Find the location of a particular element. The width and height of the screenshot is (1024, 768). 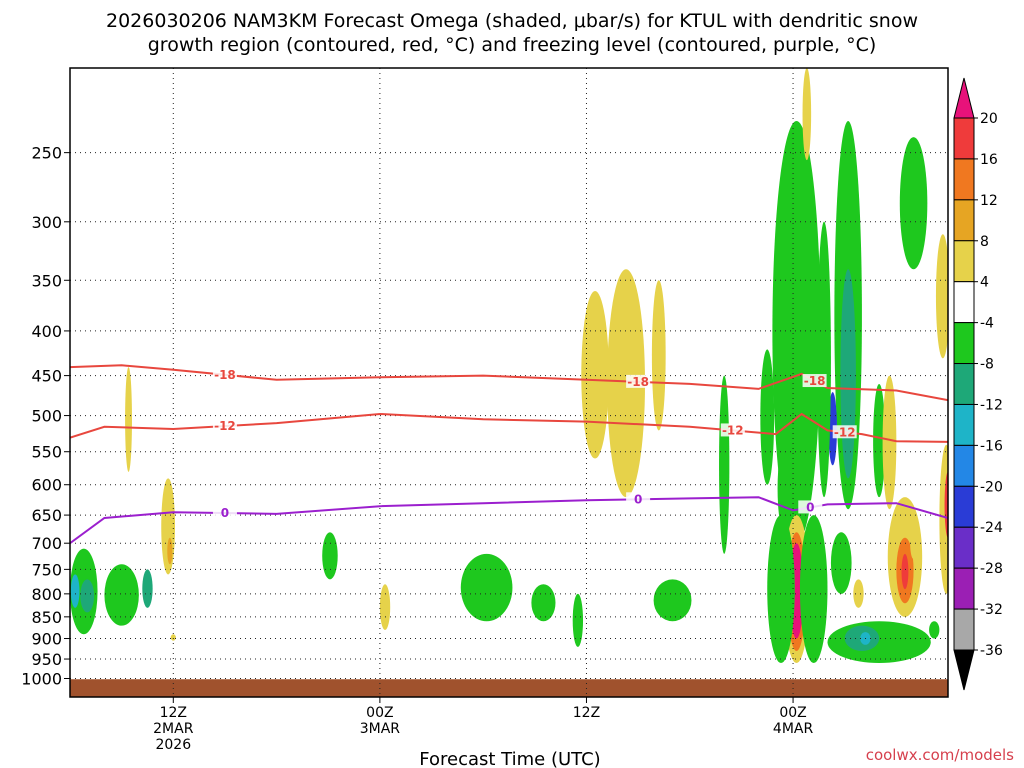

contour-label-2-0: 0 is located at coordinates (225, 513).